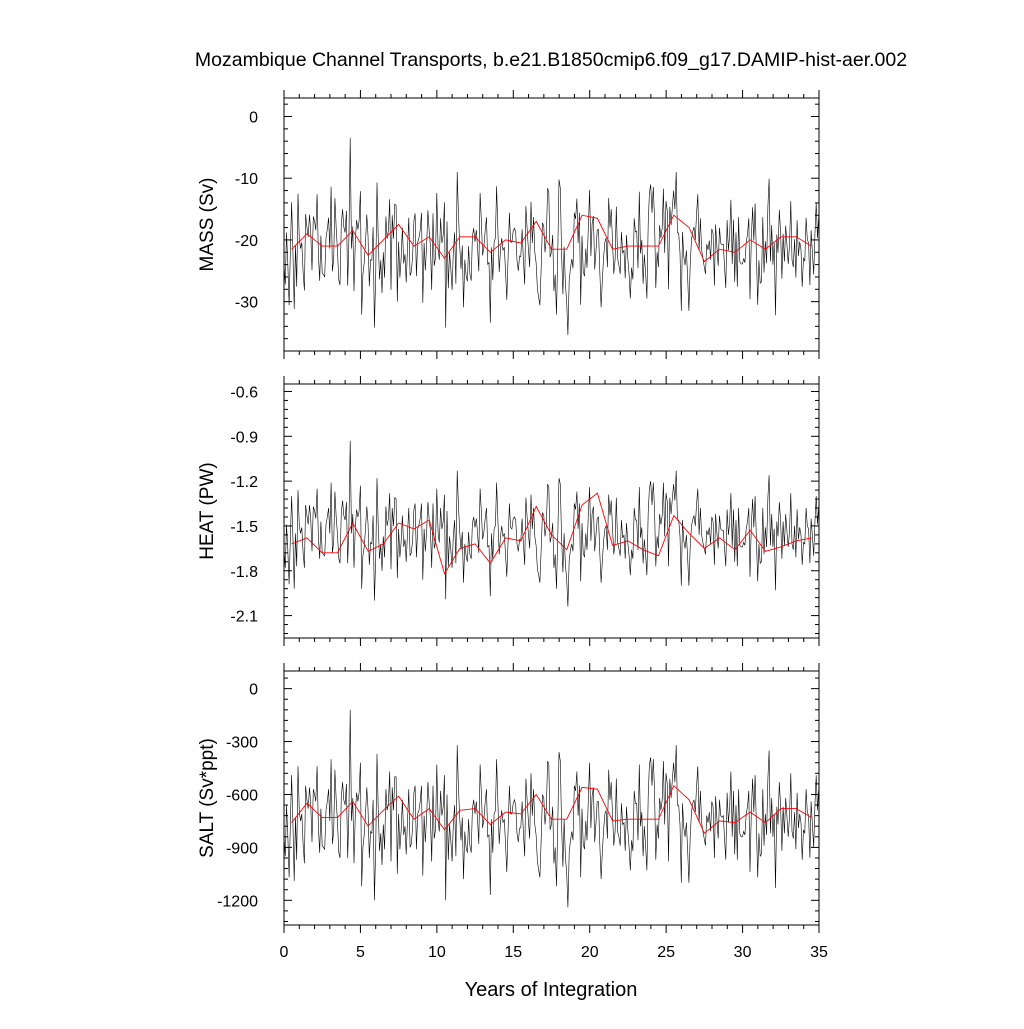  Describe the element at coordinates (284, 952) in the screenshot. I see `x-tick-label: 0` at that location.